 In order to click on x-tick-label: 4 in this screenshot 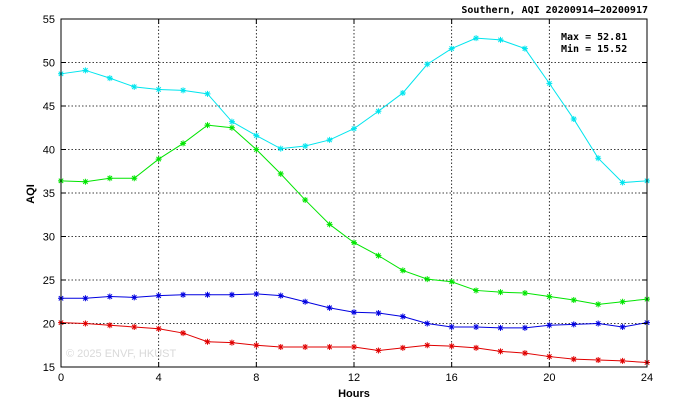, I will do `click(159, 378)`.